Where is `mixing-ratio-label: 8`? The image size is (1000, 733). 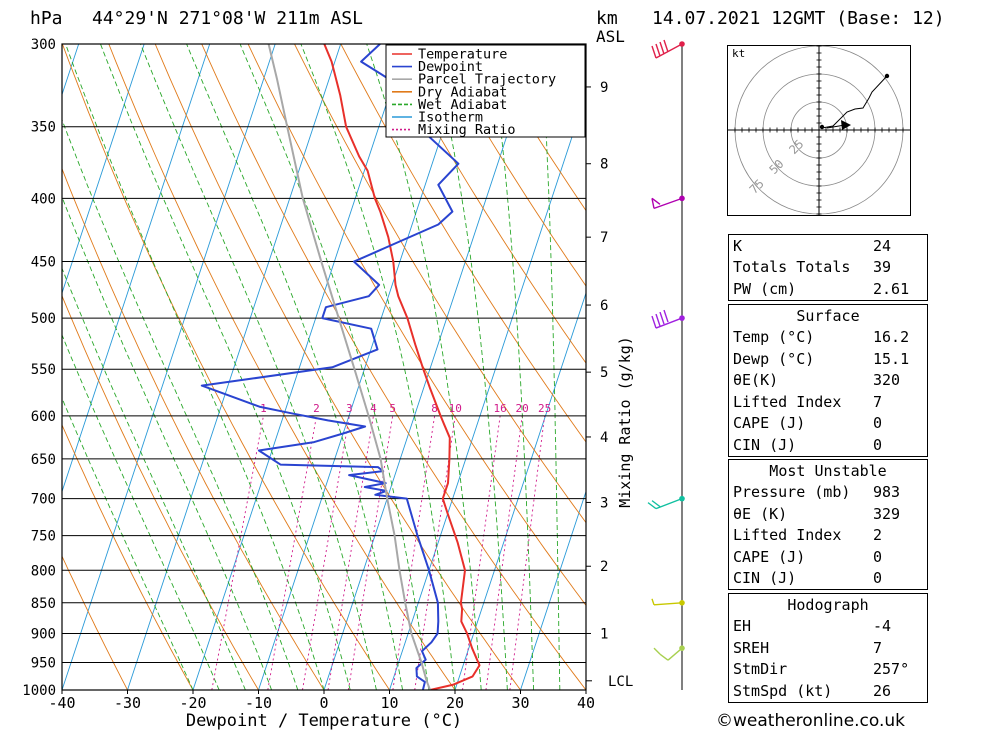
mixing-ratio-label: 8 is located at coordinates (434, 408).